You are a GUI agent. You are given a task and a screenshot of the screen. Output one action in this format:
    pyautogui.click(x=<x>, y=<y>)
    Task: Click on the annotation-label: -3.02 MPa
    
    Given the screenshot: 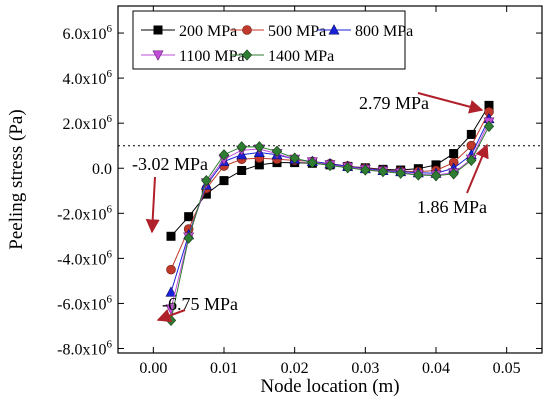 What is the action you would take?
    pyautogui.click(x=170, y=164)
    